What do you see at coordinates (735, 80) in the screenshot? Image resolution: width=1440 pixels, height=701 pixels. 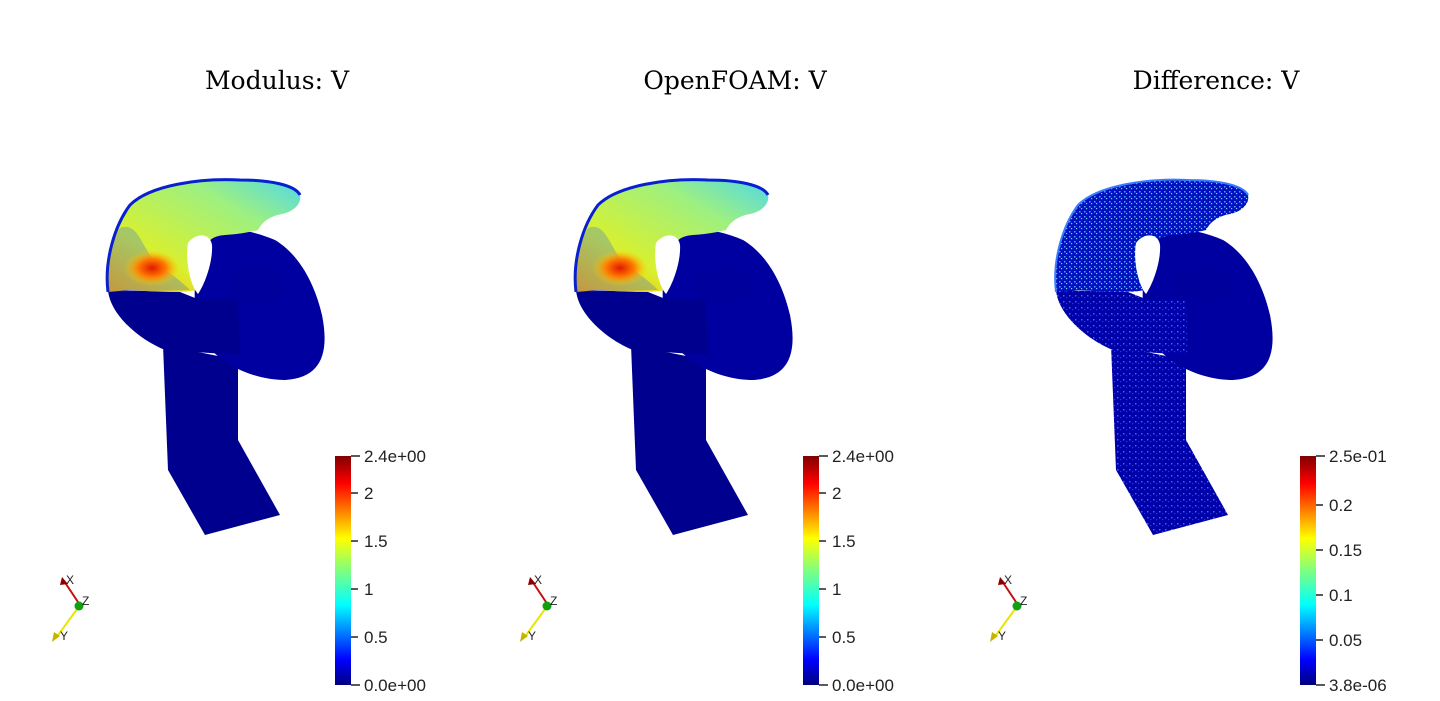 I see `panel-title: OpenFOAM: V` at bounding box center [735, 80].